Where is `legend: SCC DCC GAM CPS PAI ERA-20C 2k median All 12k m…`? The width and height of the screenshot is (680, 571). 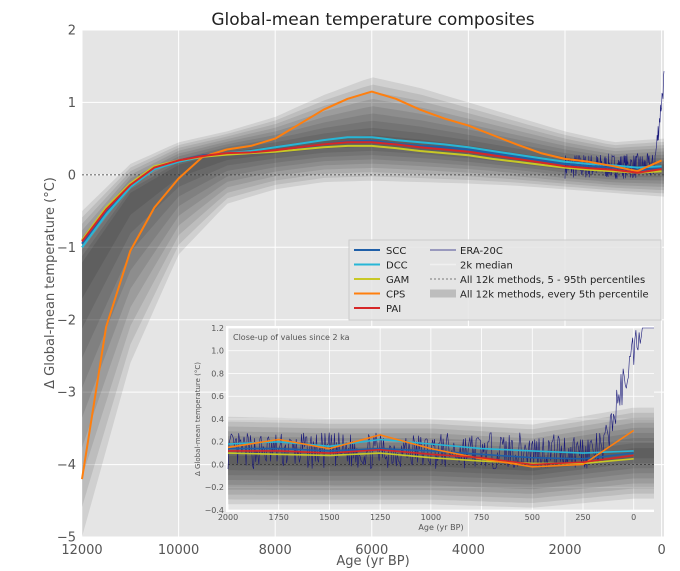 legend: SCC DCC GAM CPS PAI ERA-20C 2k median All 12k m… is located at coordinates (505, 280).